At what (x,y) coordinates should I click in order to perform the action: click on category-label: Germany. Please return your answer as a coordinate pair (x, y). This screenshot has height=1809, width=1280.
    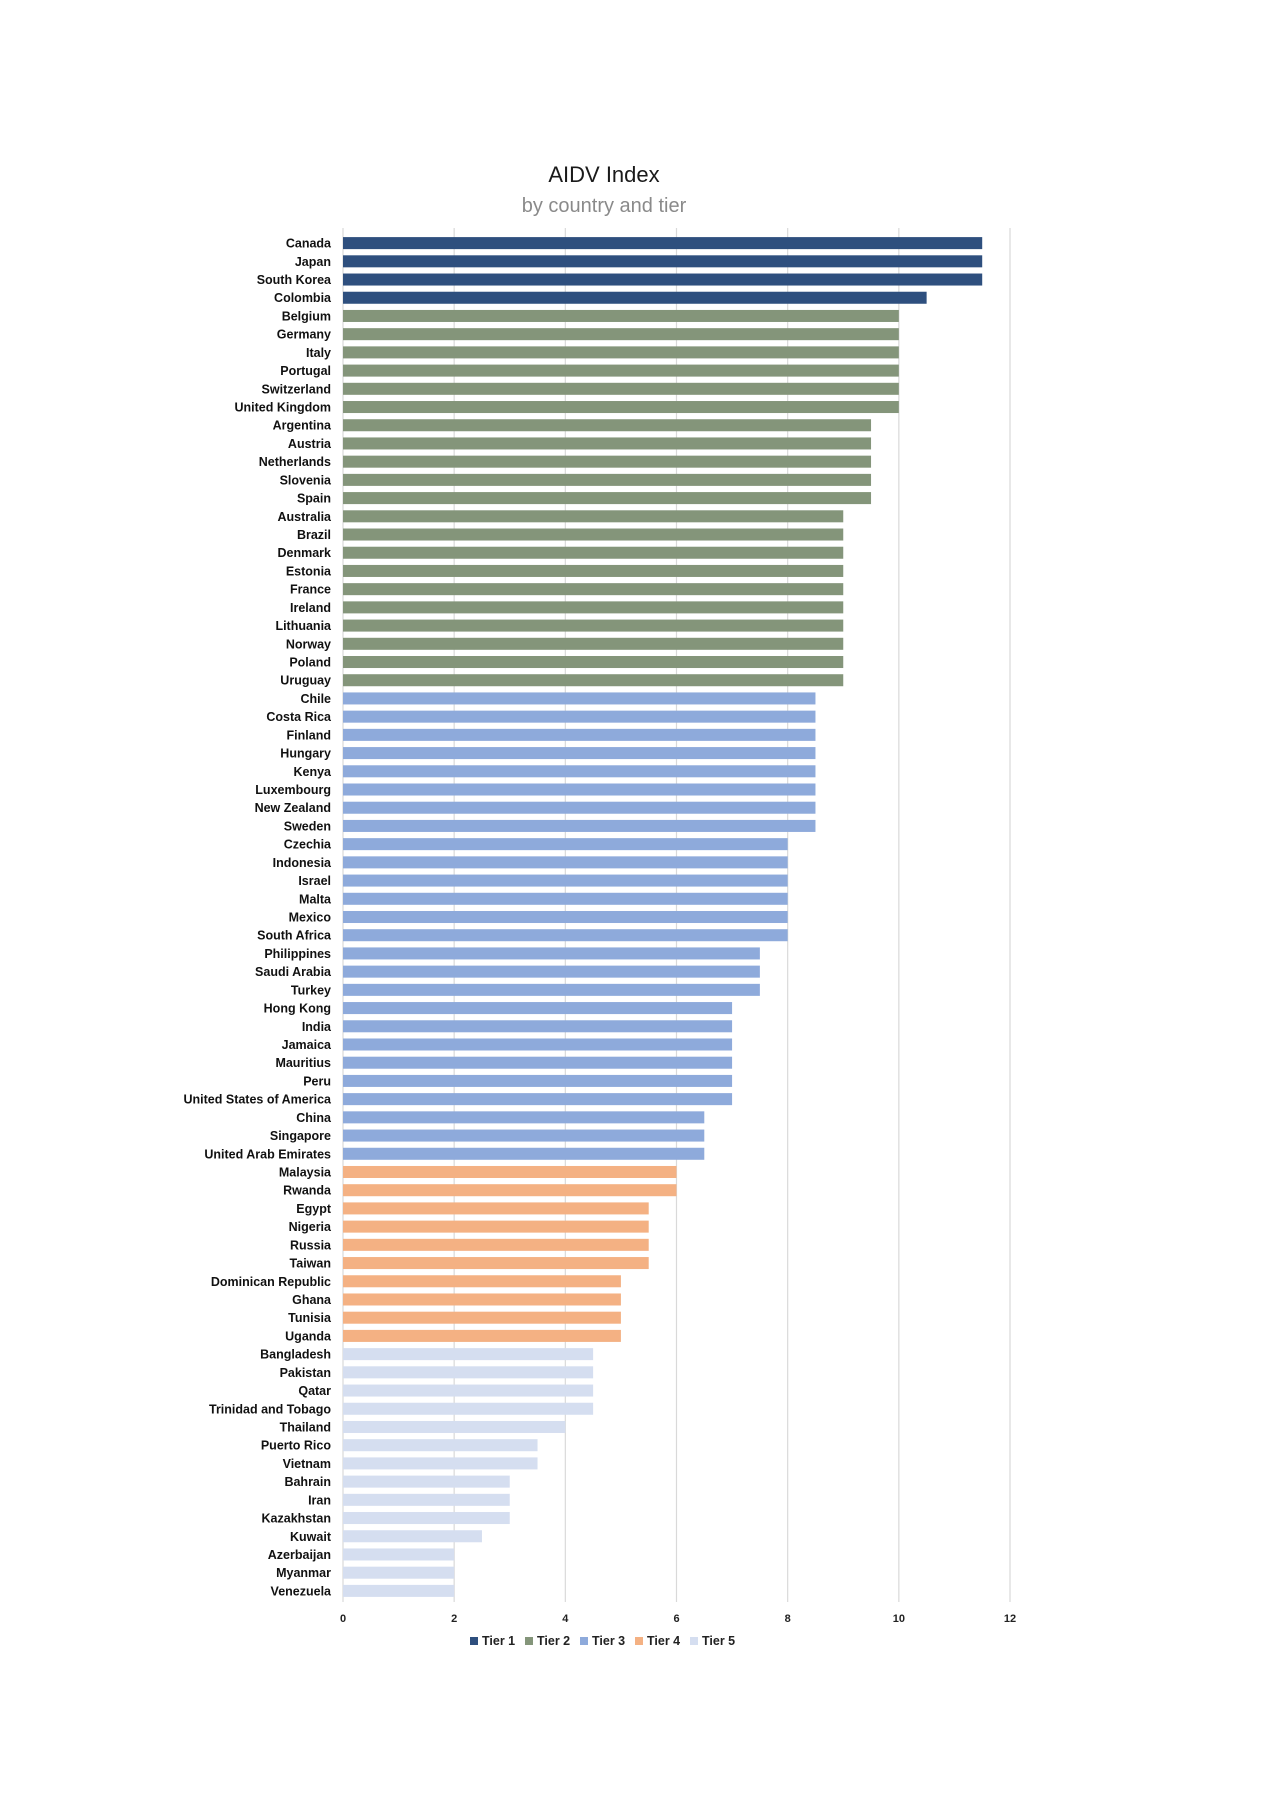
    Looking at the image, I should click on (304, 335).